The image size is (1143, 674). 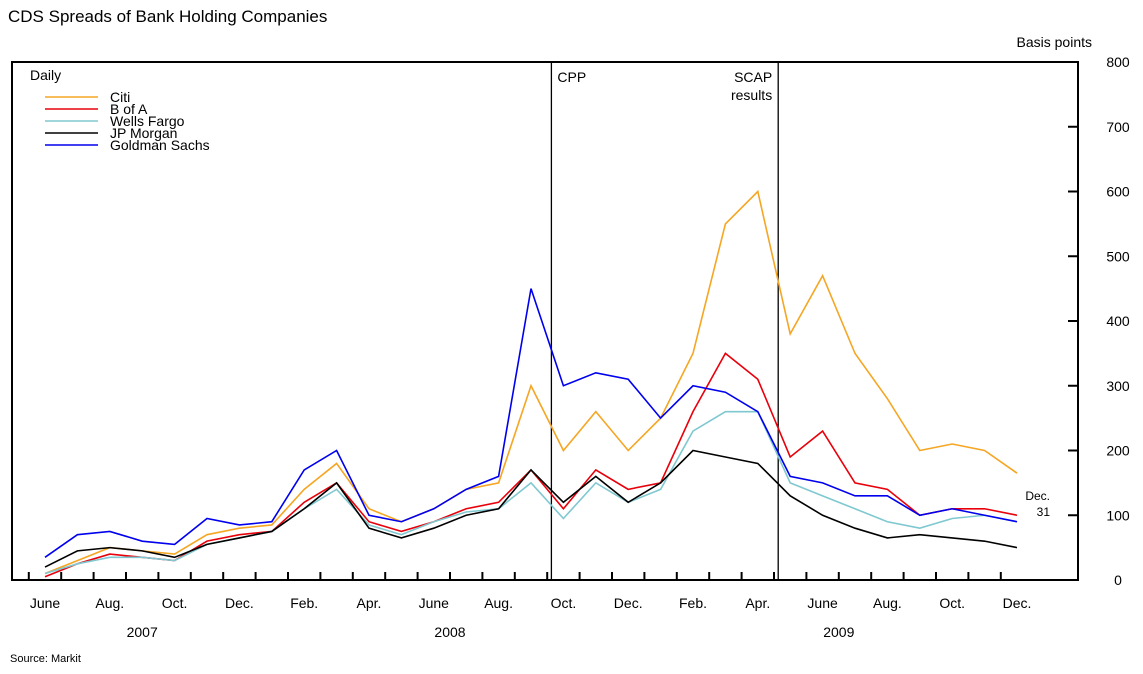 I want to click on year-label: 2009, so click(x=838, y=632).